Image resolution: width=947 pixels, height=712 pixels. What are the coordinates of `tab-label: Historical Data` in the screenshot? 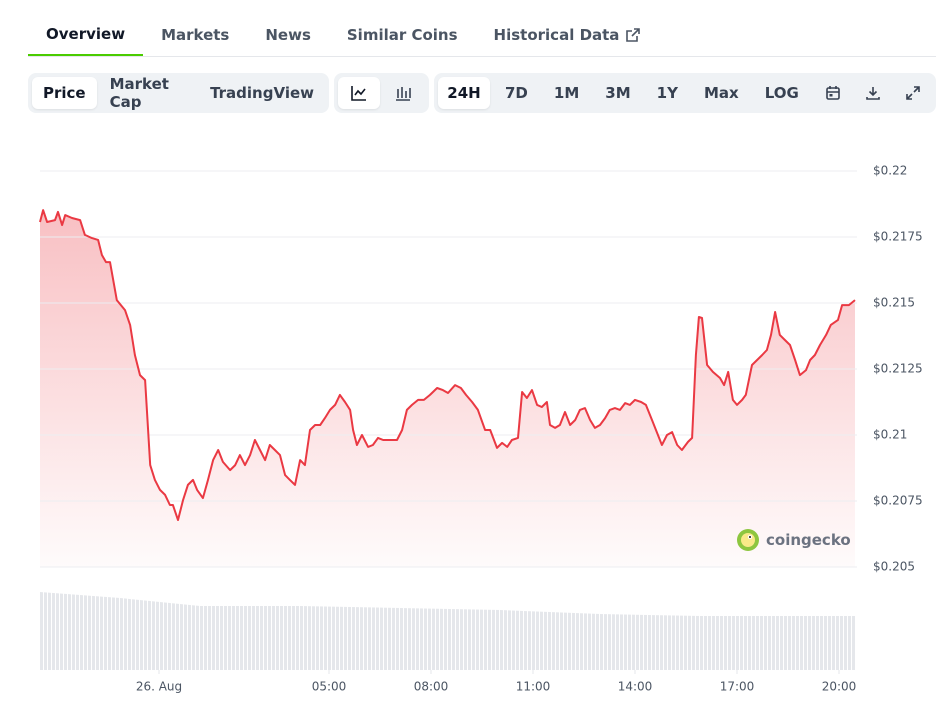 It's located at (556, 35).